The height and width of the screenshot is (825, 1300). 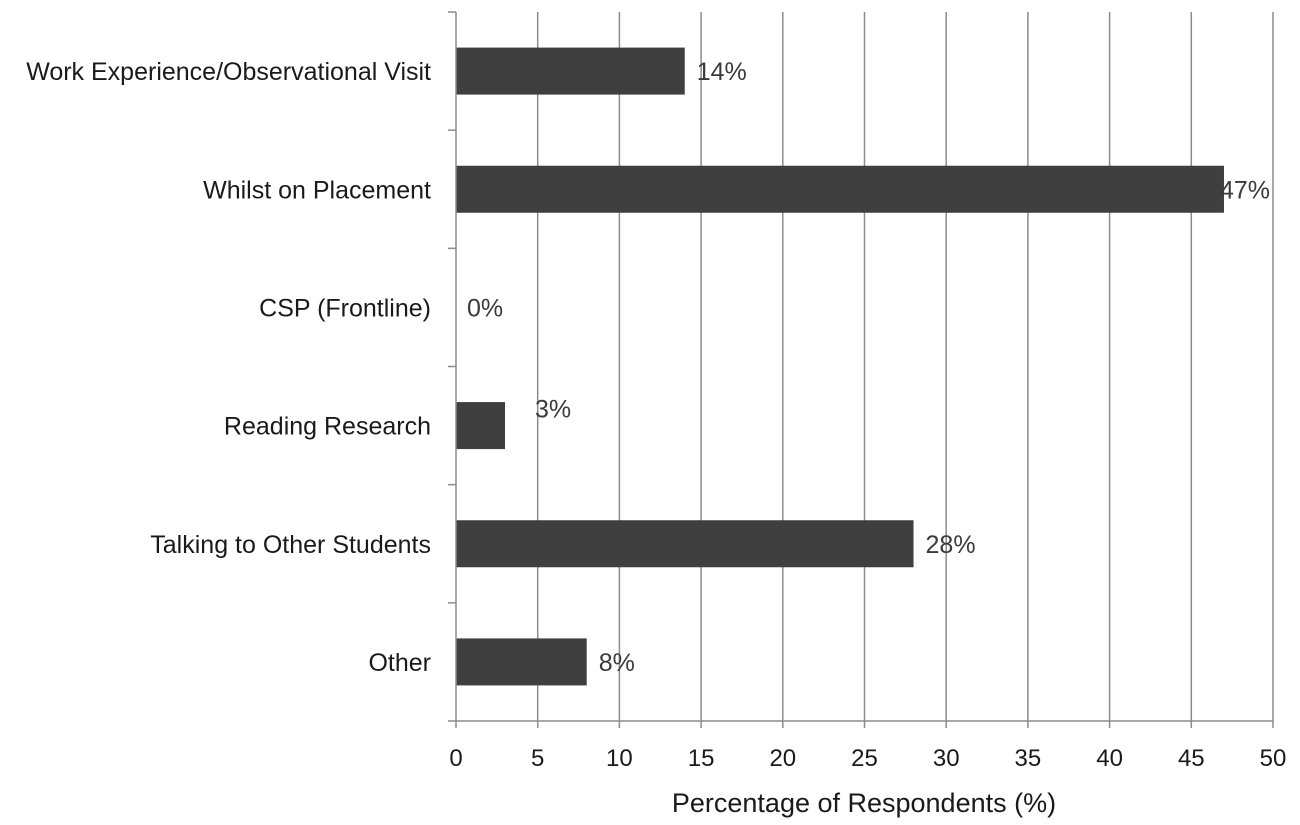 What do you see at coordinates (1273, 758) in the screenshot?
I see `x-tick-label: 50` at bounding box center [1273, 758].